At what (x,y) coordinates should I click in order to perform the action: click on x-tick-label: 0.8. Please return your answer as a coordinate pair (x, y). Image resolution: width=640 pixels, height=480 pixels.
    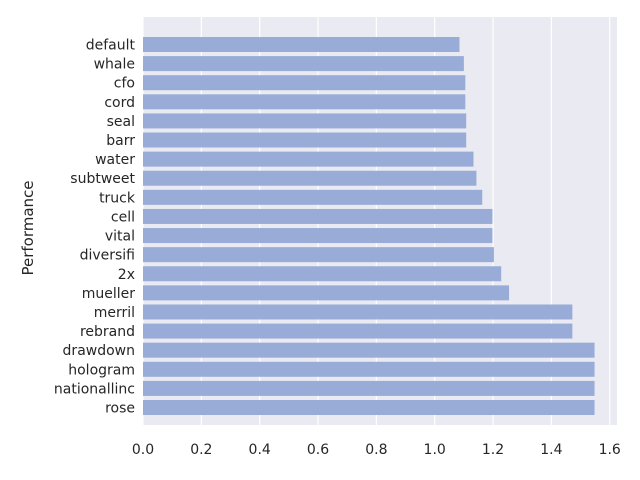
    Looking at the image, I should click on (376, 450).